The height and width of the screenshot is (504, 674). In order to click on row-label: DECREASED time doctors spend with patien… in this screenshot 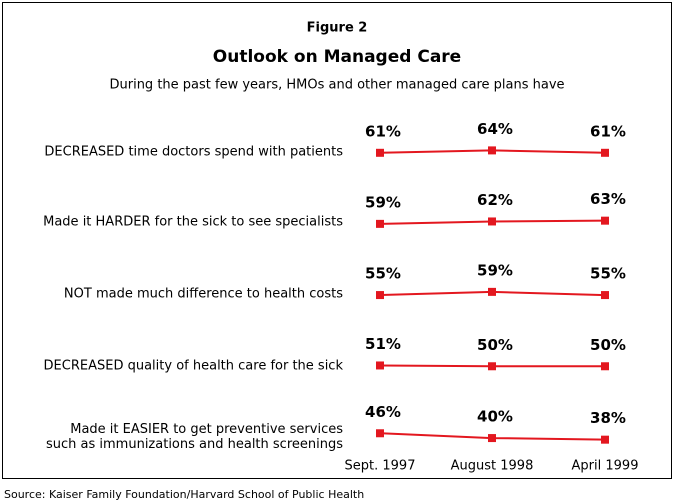, I will do `click(193, 152)`.